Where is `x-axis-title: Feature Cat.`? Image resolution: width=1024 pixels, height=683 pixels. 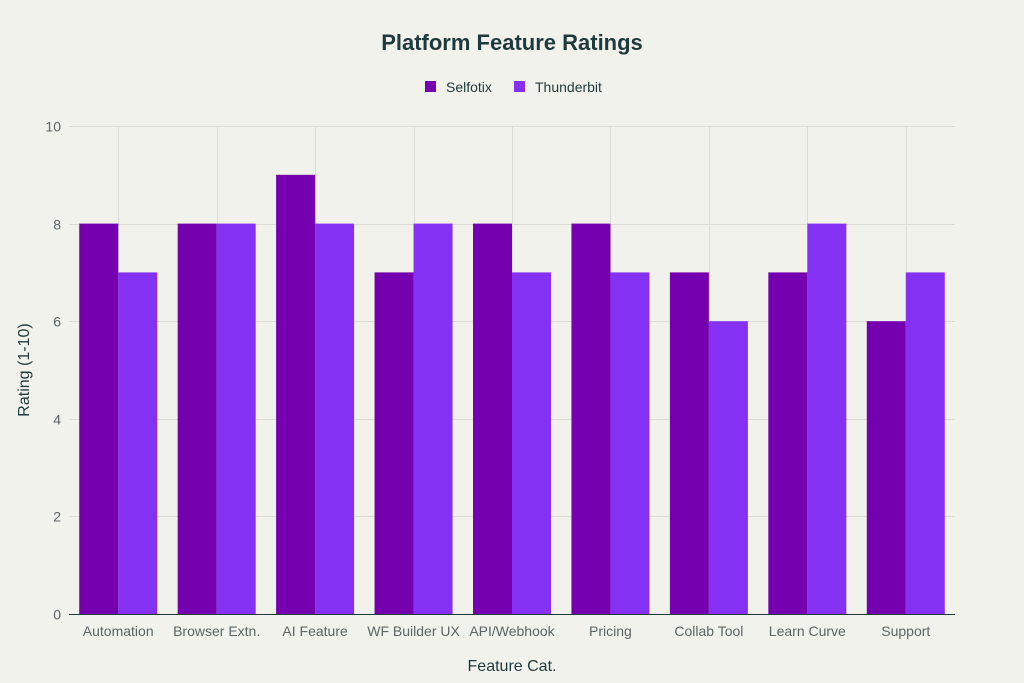
x-axis-title: Feature Cat. is located at coordinates (512, 666).